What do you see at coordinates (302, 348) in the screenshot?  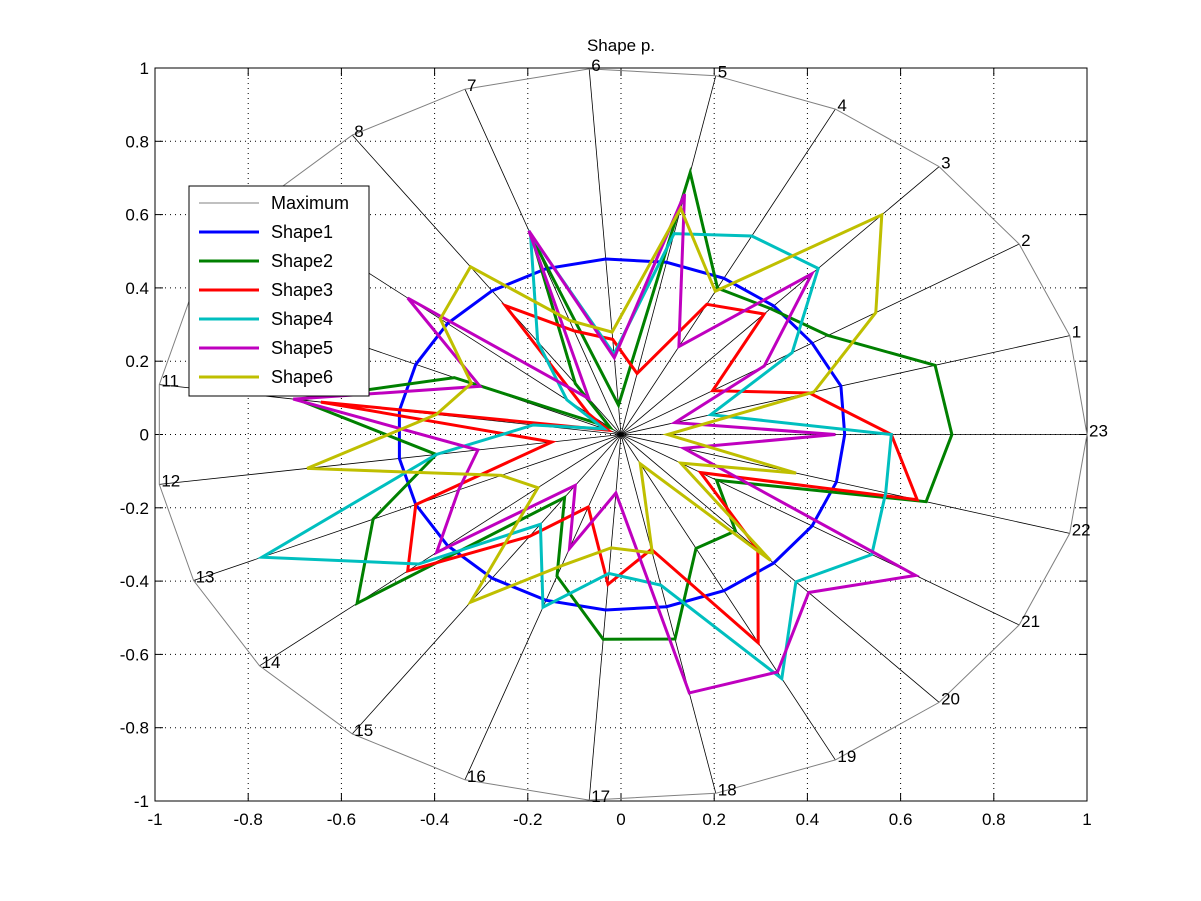 I see `legend-label: Shape5` at bounding box center [302, 348].